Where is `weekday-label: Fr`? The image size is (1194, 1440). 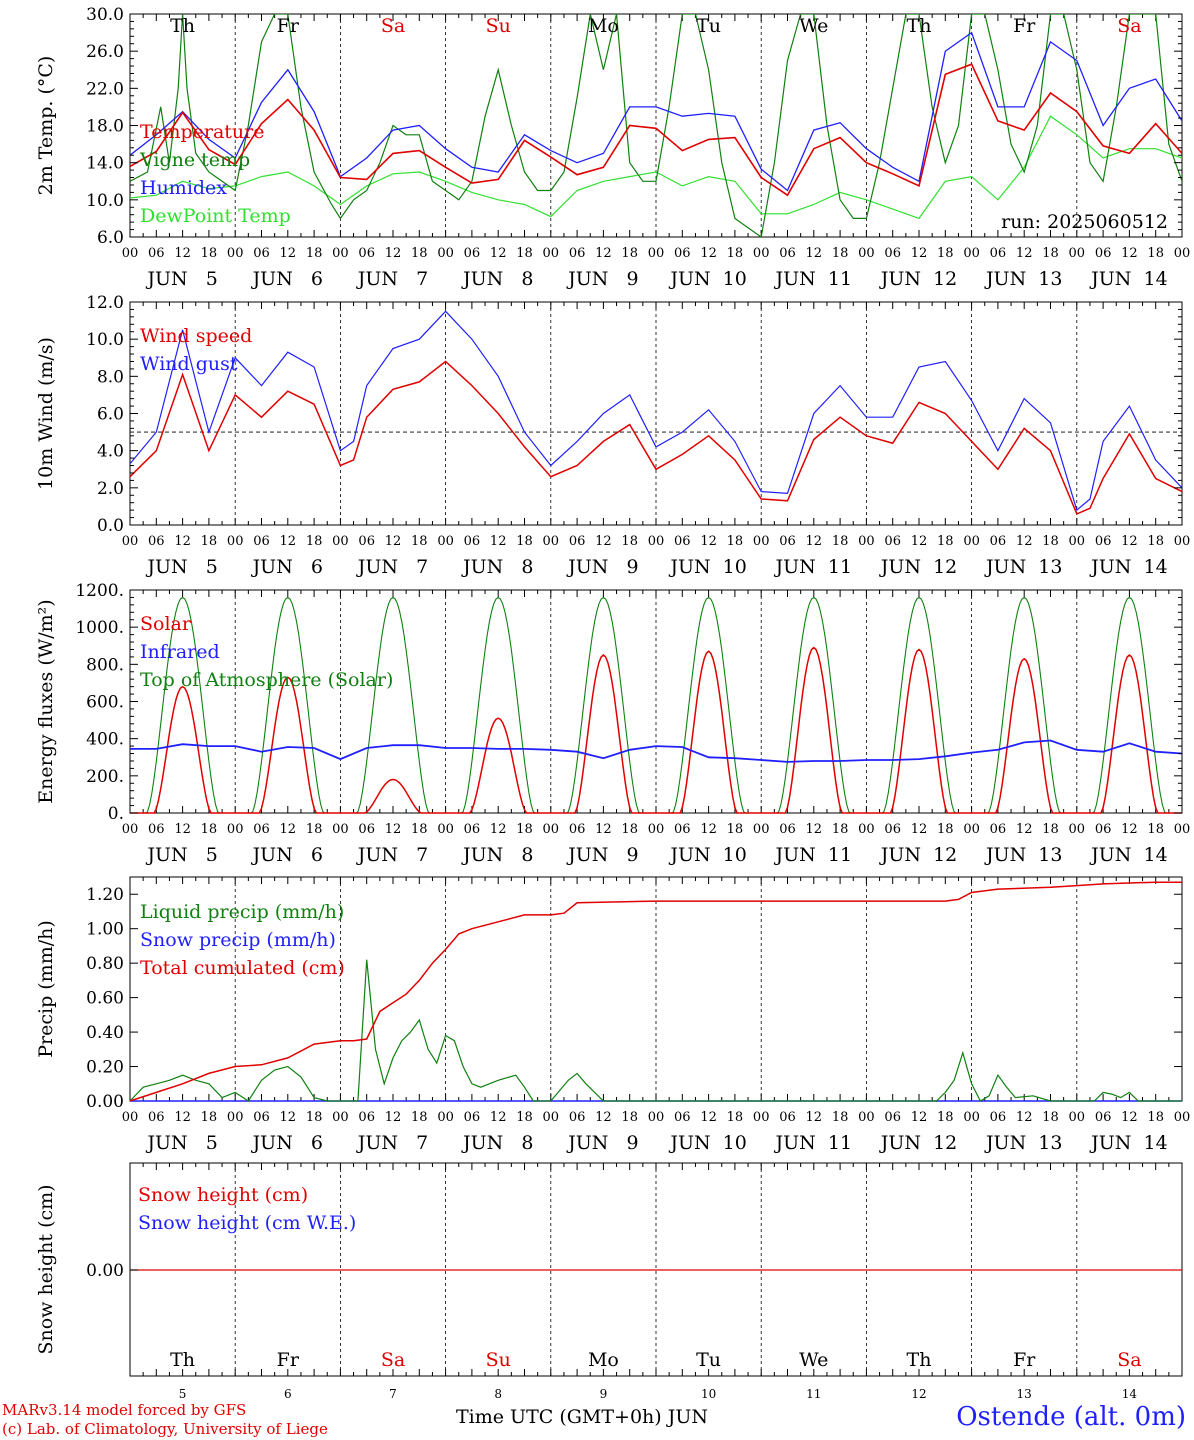 weekday-label: Fr is located at coordinates (1024, 1360).